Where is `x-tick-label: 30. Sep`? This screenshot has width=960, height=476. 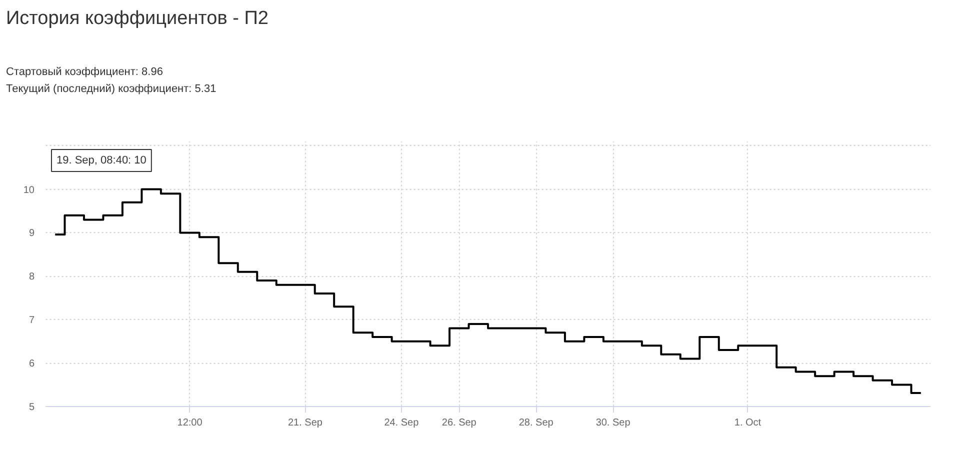
x-tick-label: 30. Sep is located at coordinates (613, 423).